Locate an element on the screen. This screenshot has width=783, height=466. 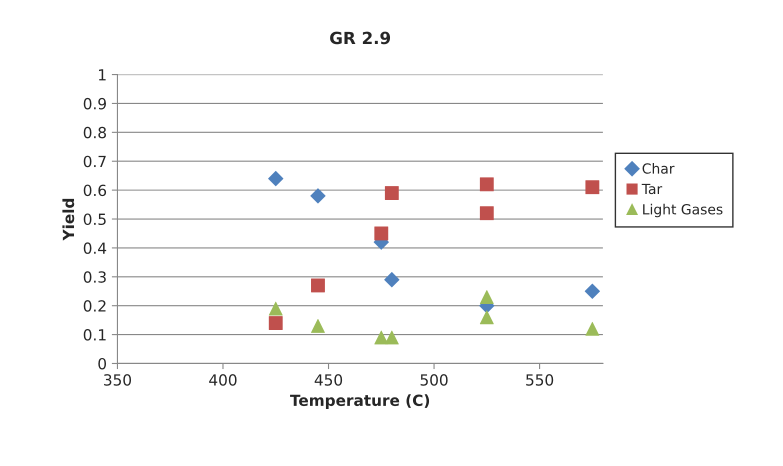
x-tick-label: 550 is located at coordinates (540, 380).